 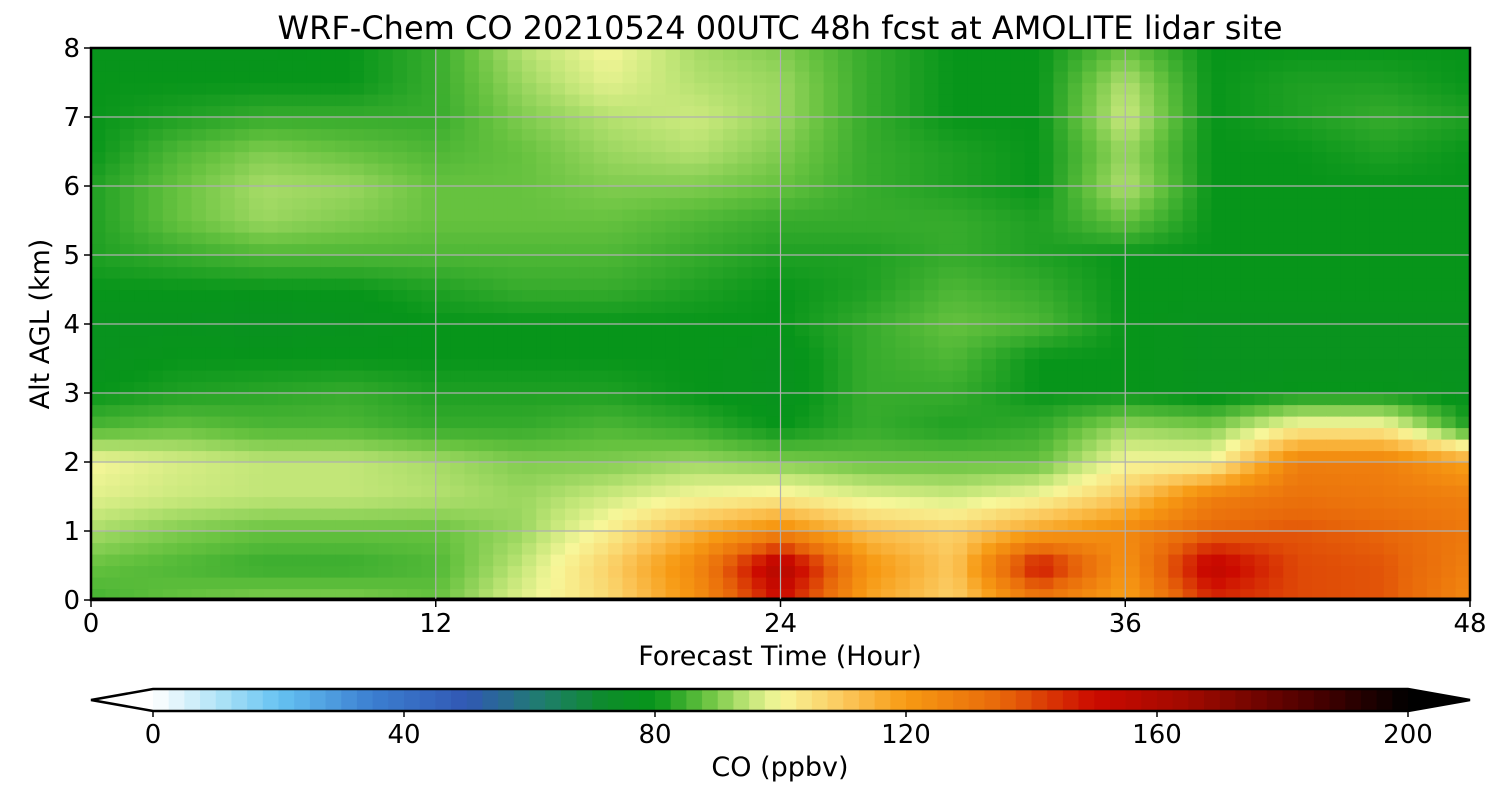 What do you see at coordinates (1157, 735) in the screenshot?
I see `colorbar-tick-label: 160` at bounding box center [1157, 735].